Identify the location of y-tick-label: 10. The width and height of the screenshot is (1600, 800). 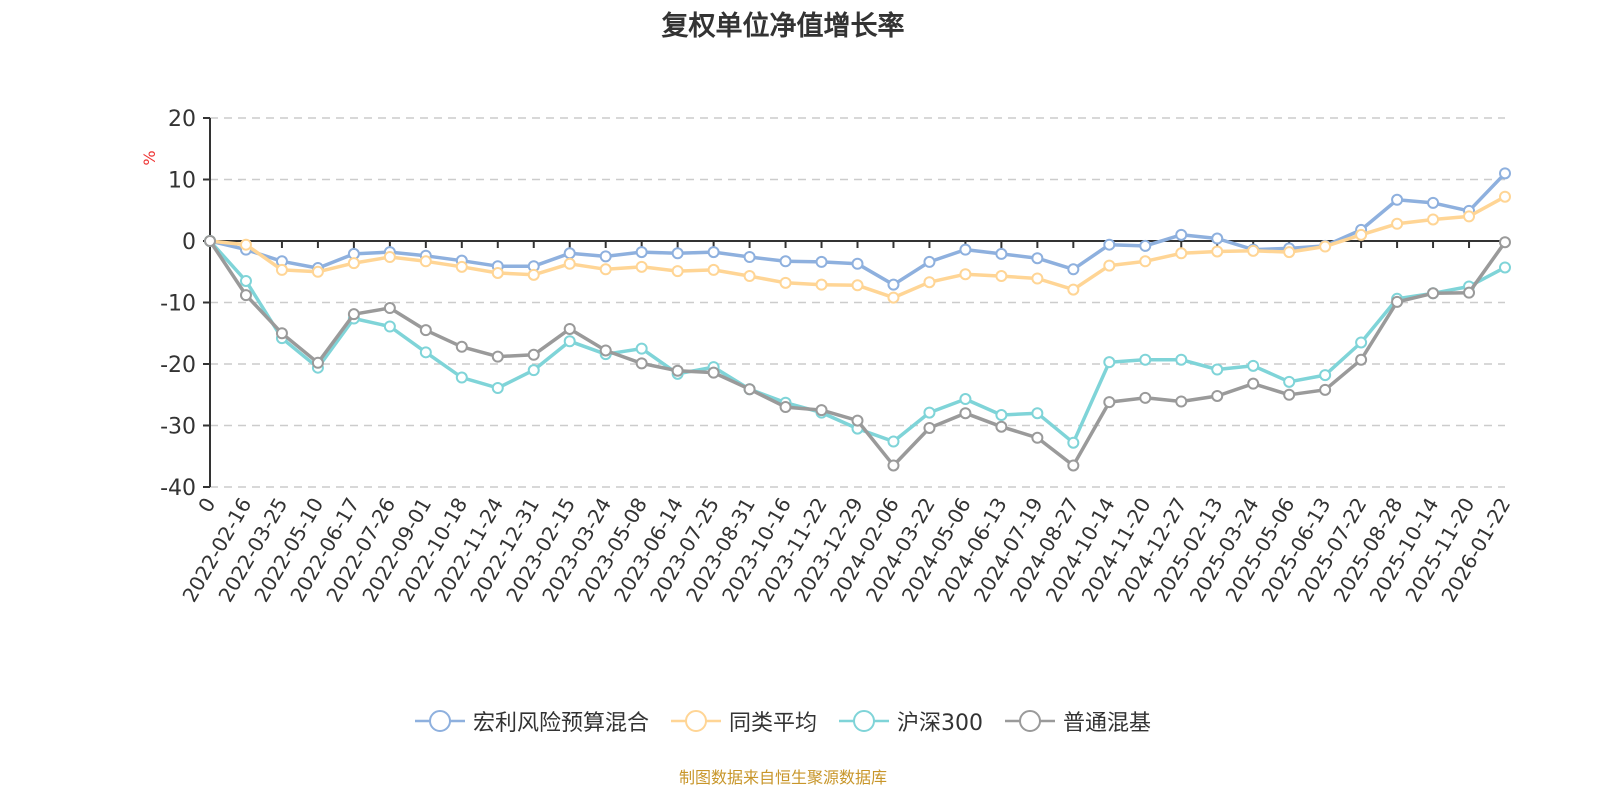
(182, 181).